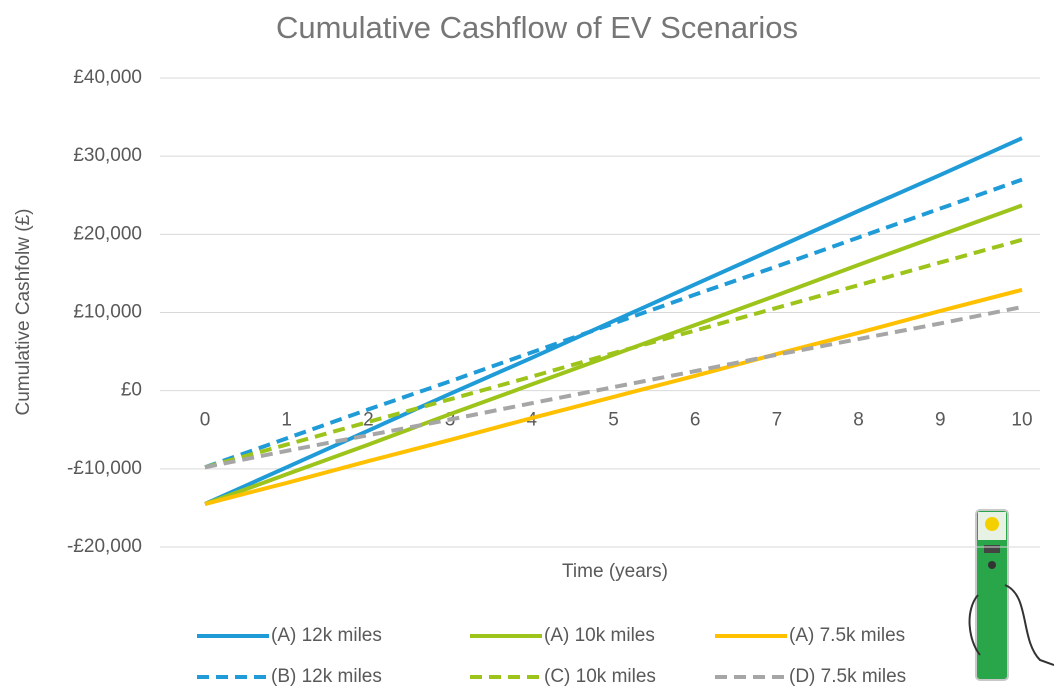 This screenshot has height=691, width=1054. I want to click on legend-label: (B) 12k miles, so click(326, 676).